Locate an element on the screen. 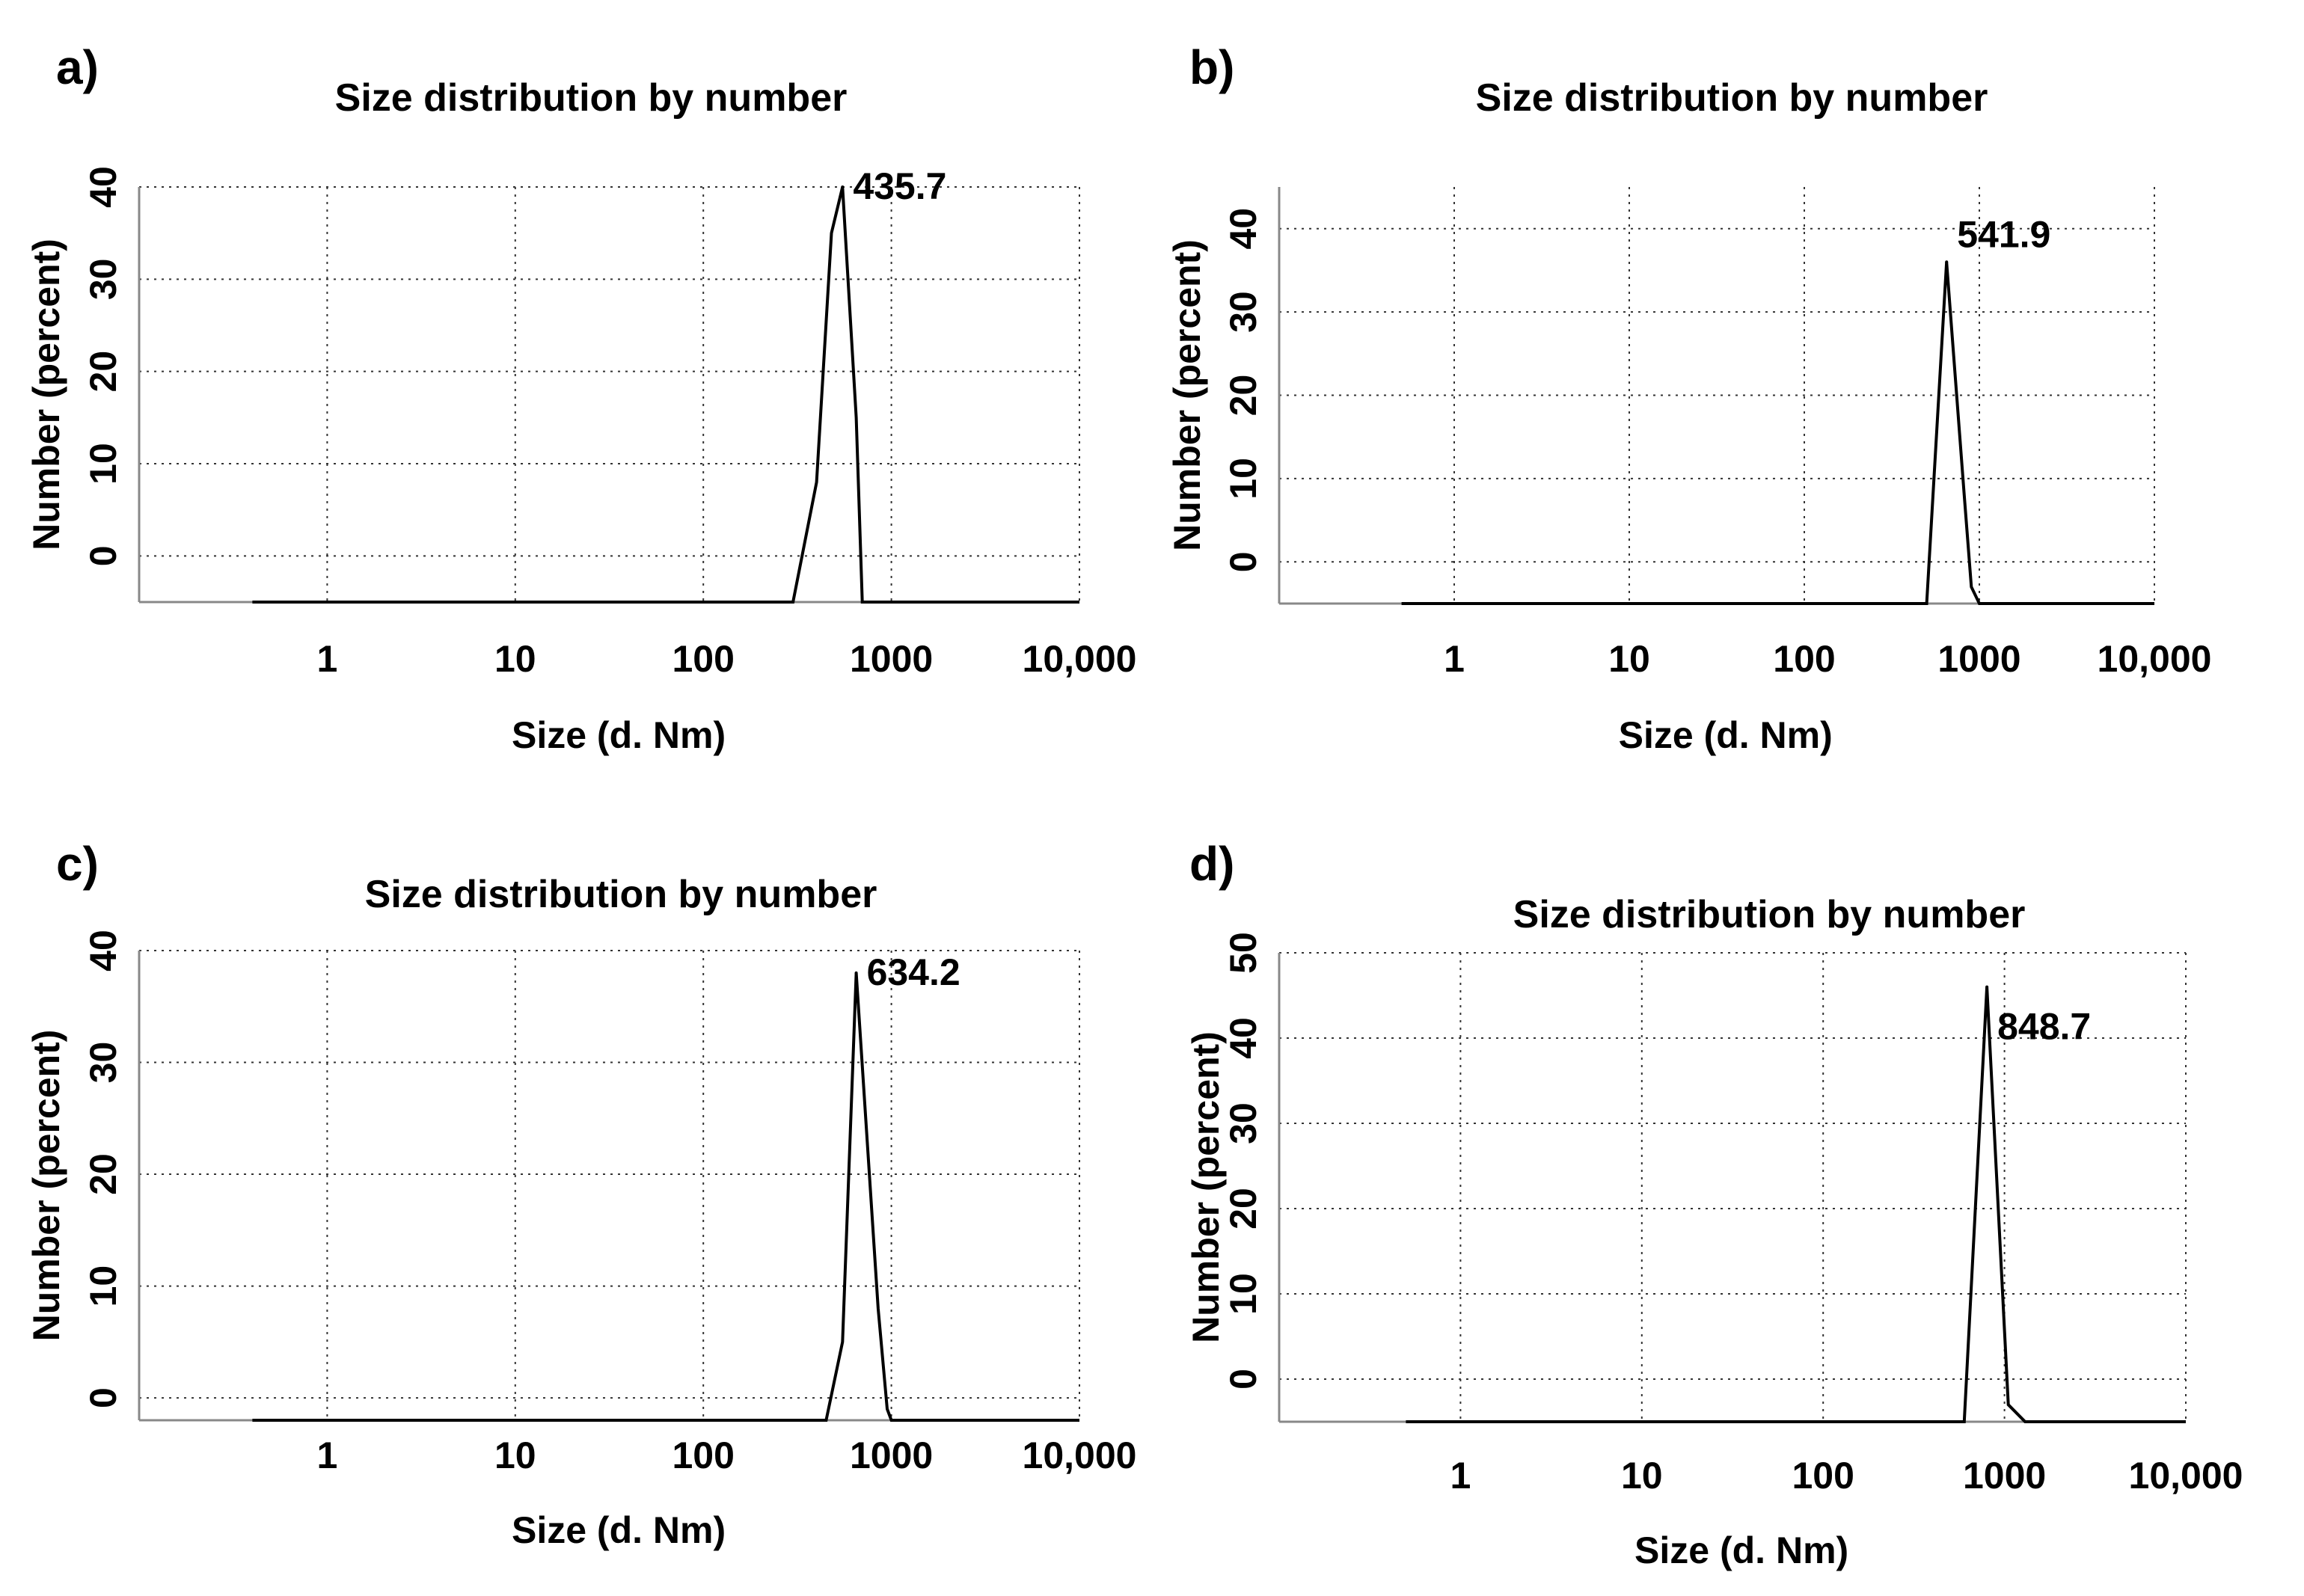 This screenshot has width=2304, height=1596. peak-label: 634.2 is located at coordinates (913, 972).